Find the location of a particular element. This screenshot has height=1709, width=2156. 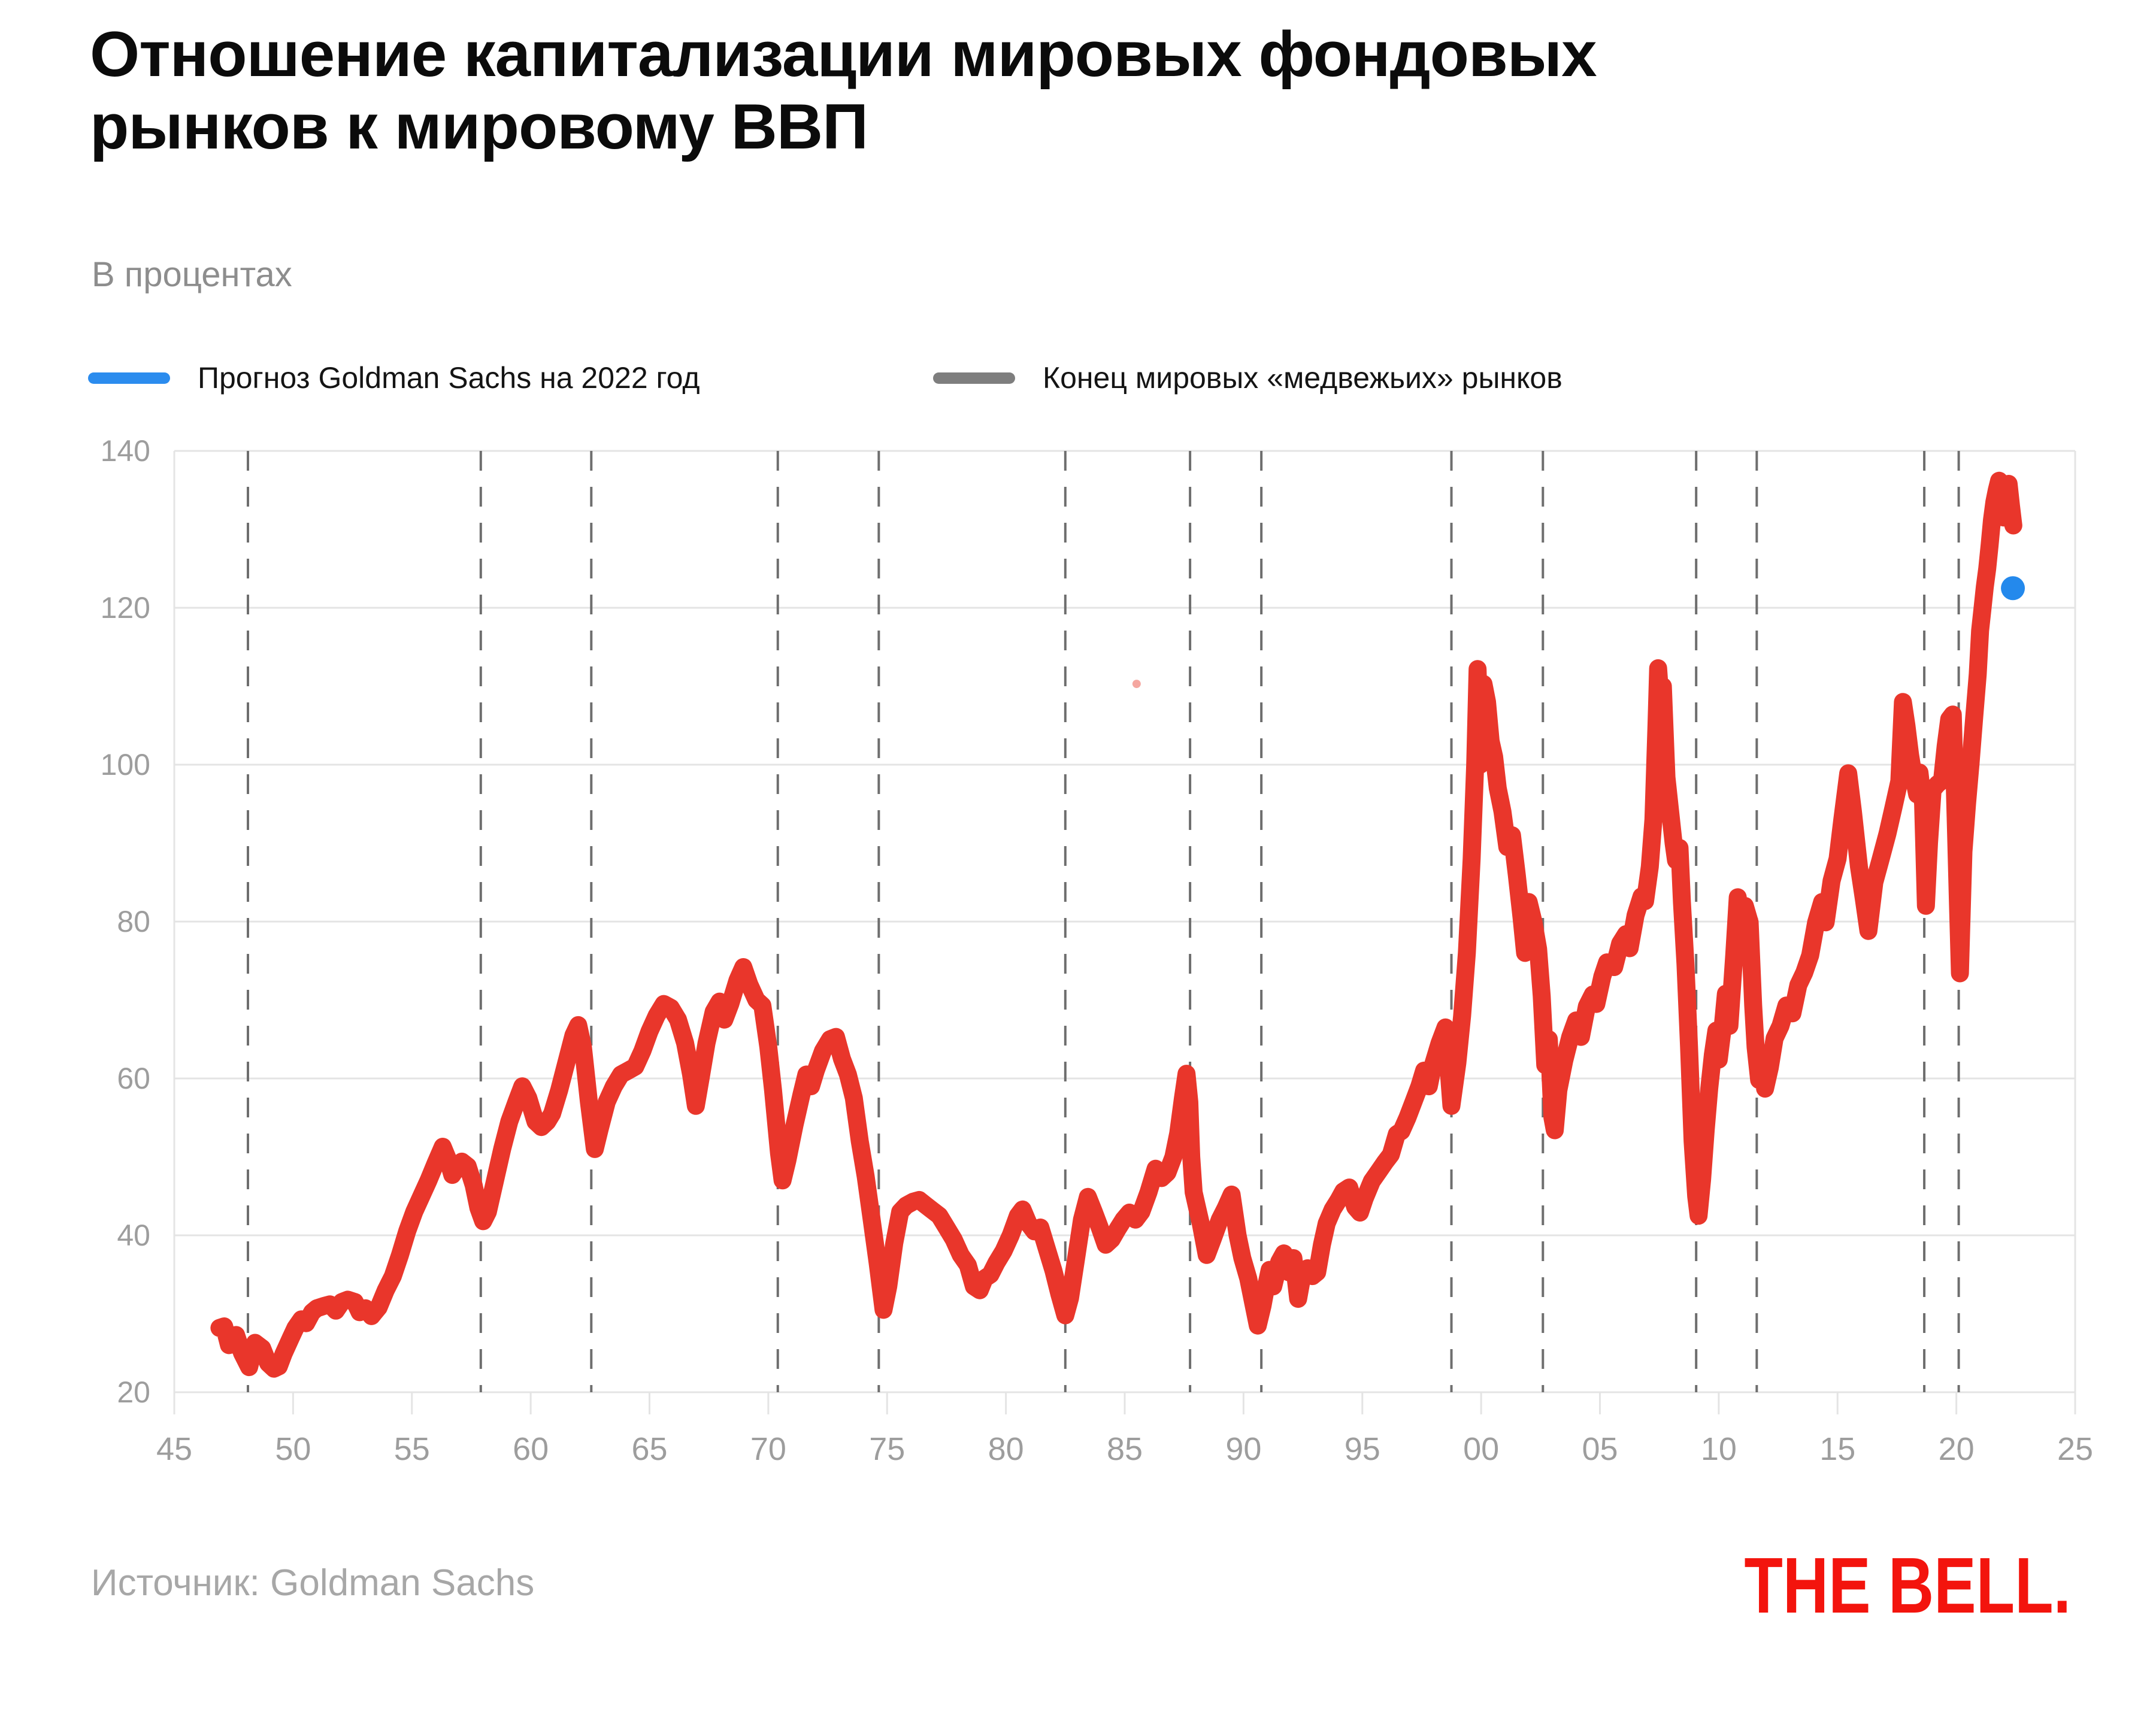

forecast-legend-swatch-icon is located at coordinates (129, 378).